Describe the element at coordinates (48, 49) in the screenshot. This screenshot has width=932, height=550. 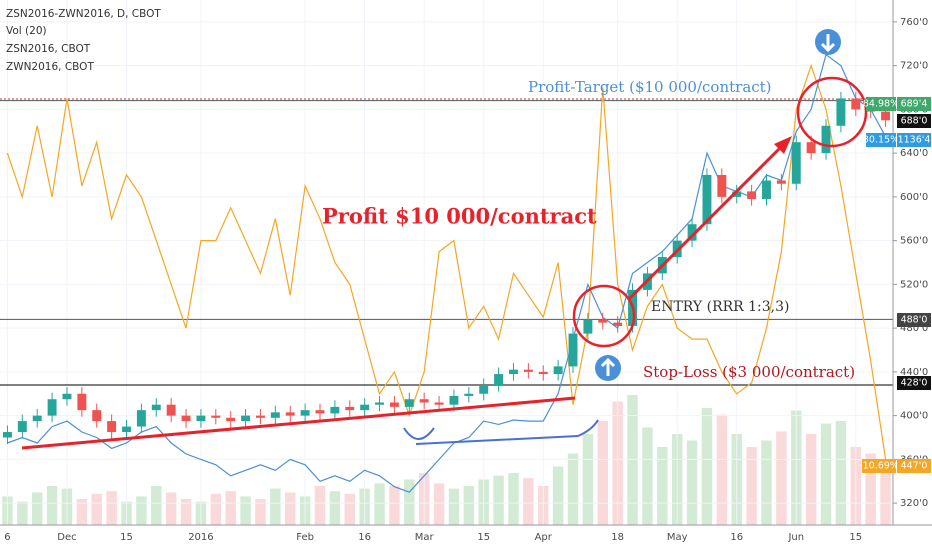
I see `overlay-name: ZSN2016, CBOT` at that location.